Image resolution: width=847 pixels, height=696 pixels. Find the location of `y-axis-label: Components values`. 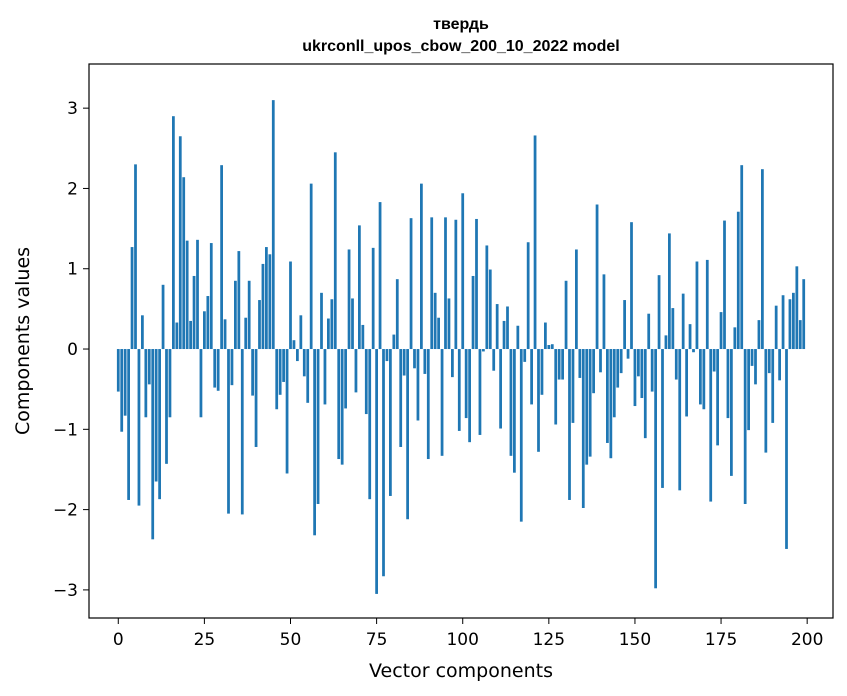

y-axis-label: Components values is located at coordinates (23, 341).